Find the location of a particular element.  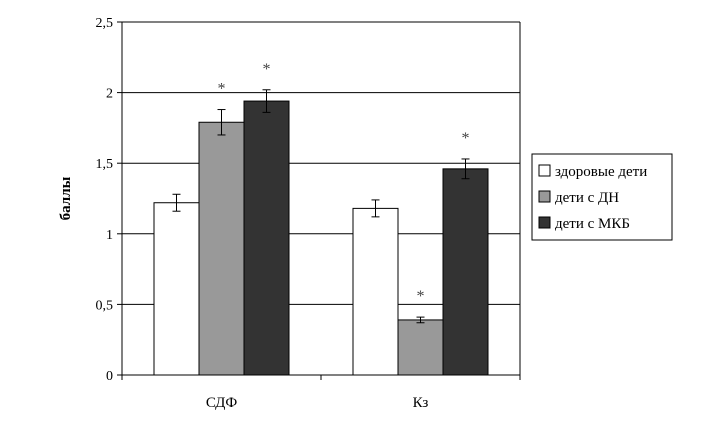

y-tick-label: 1,5 is located at coordinates (105, 164).